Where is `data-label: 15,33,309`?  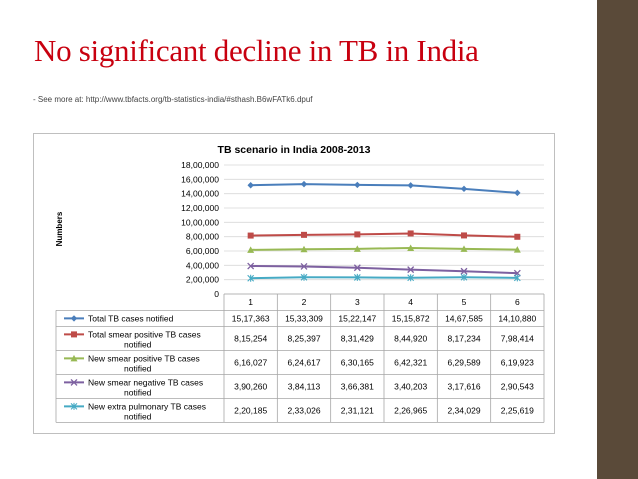 data-label: 15,33,309 is located at coordinates (304, 318).